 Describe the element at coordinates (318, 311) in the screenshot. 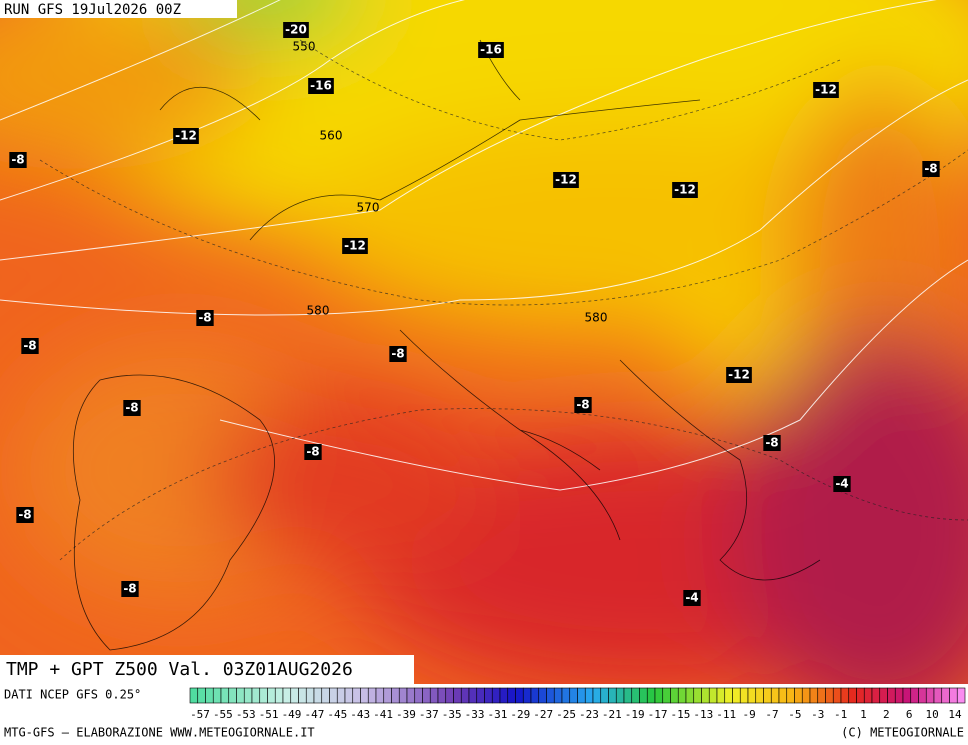

I see `height-label: 580` at that location.